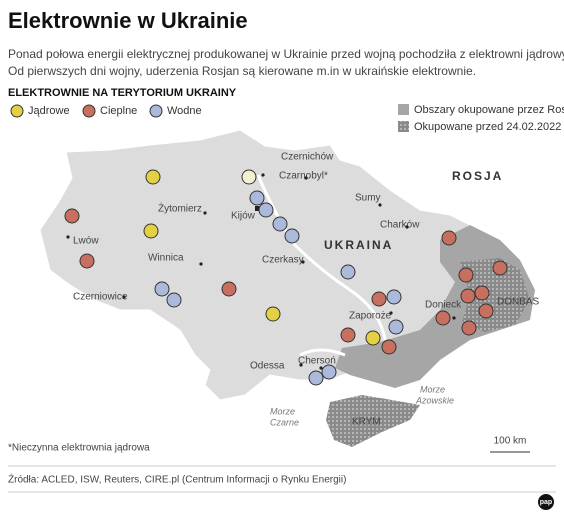 The image size is (564, 516). I want to click on title: Elektrownie w Ukrainie, so click(128, 20).